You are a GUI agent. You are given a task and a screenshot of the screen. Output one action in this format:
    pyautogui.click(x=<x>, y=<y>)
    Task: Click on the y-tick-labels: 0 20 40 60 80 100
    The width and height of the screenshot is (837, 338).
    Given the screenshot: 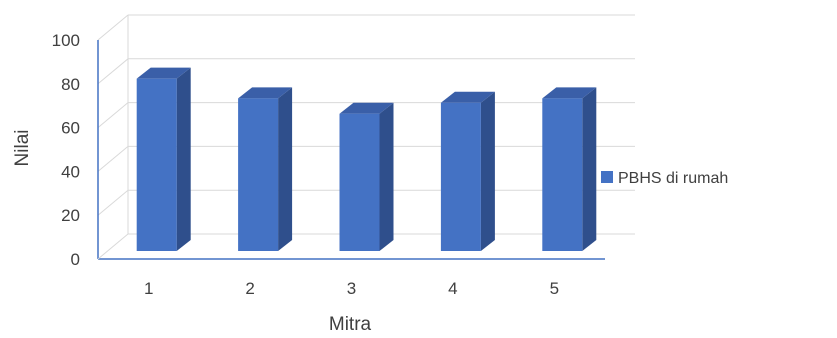 What is the action you would take?
    pyautogui.click(x=66, y=150)
    